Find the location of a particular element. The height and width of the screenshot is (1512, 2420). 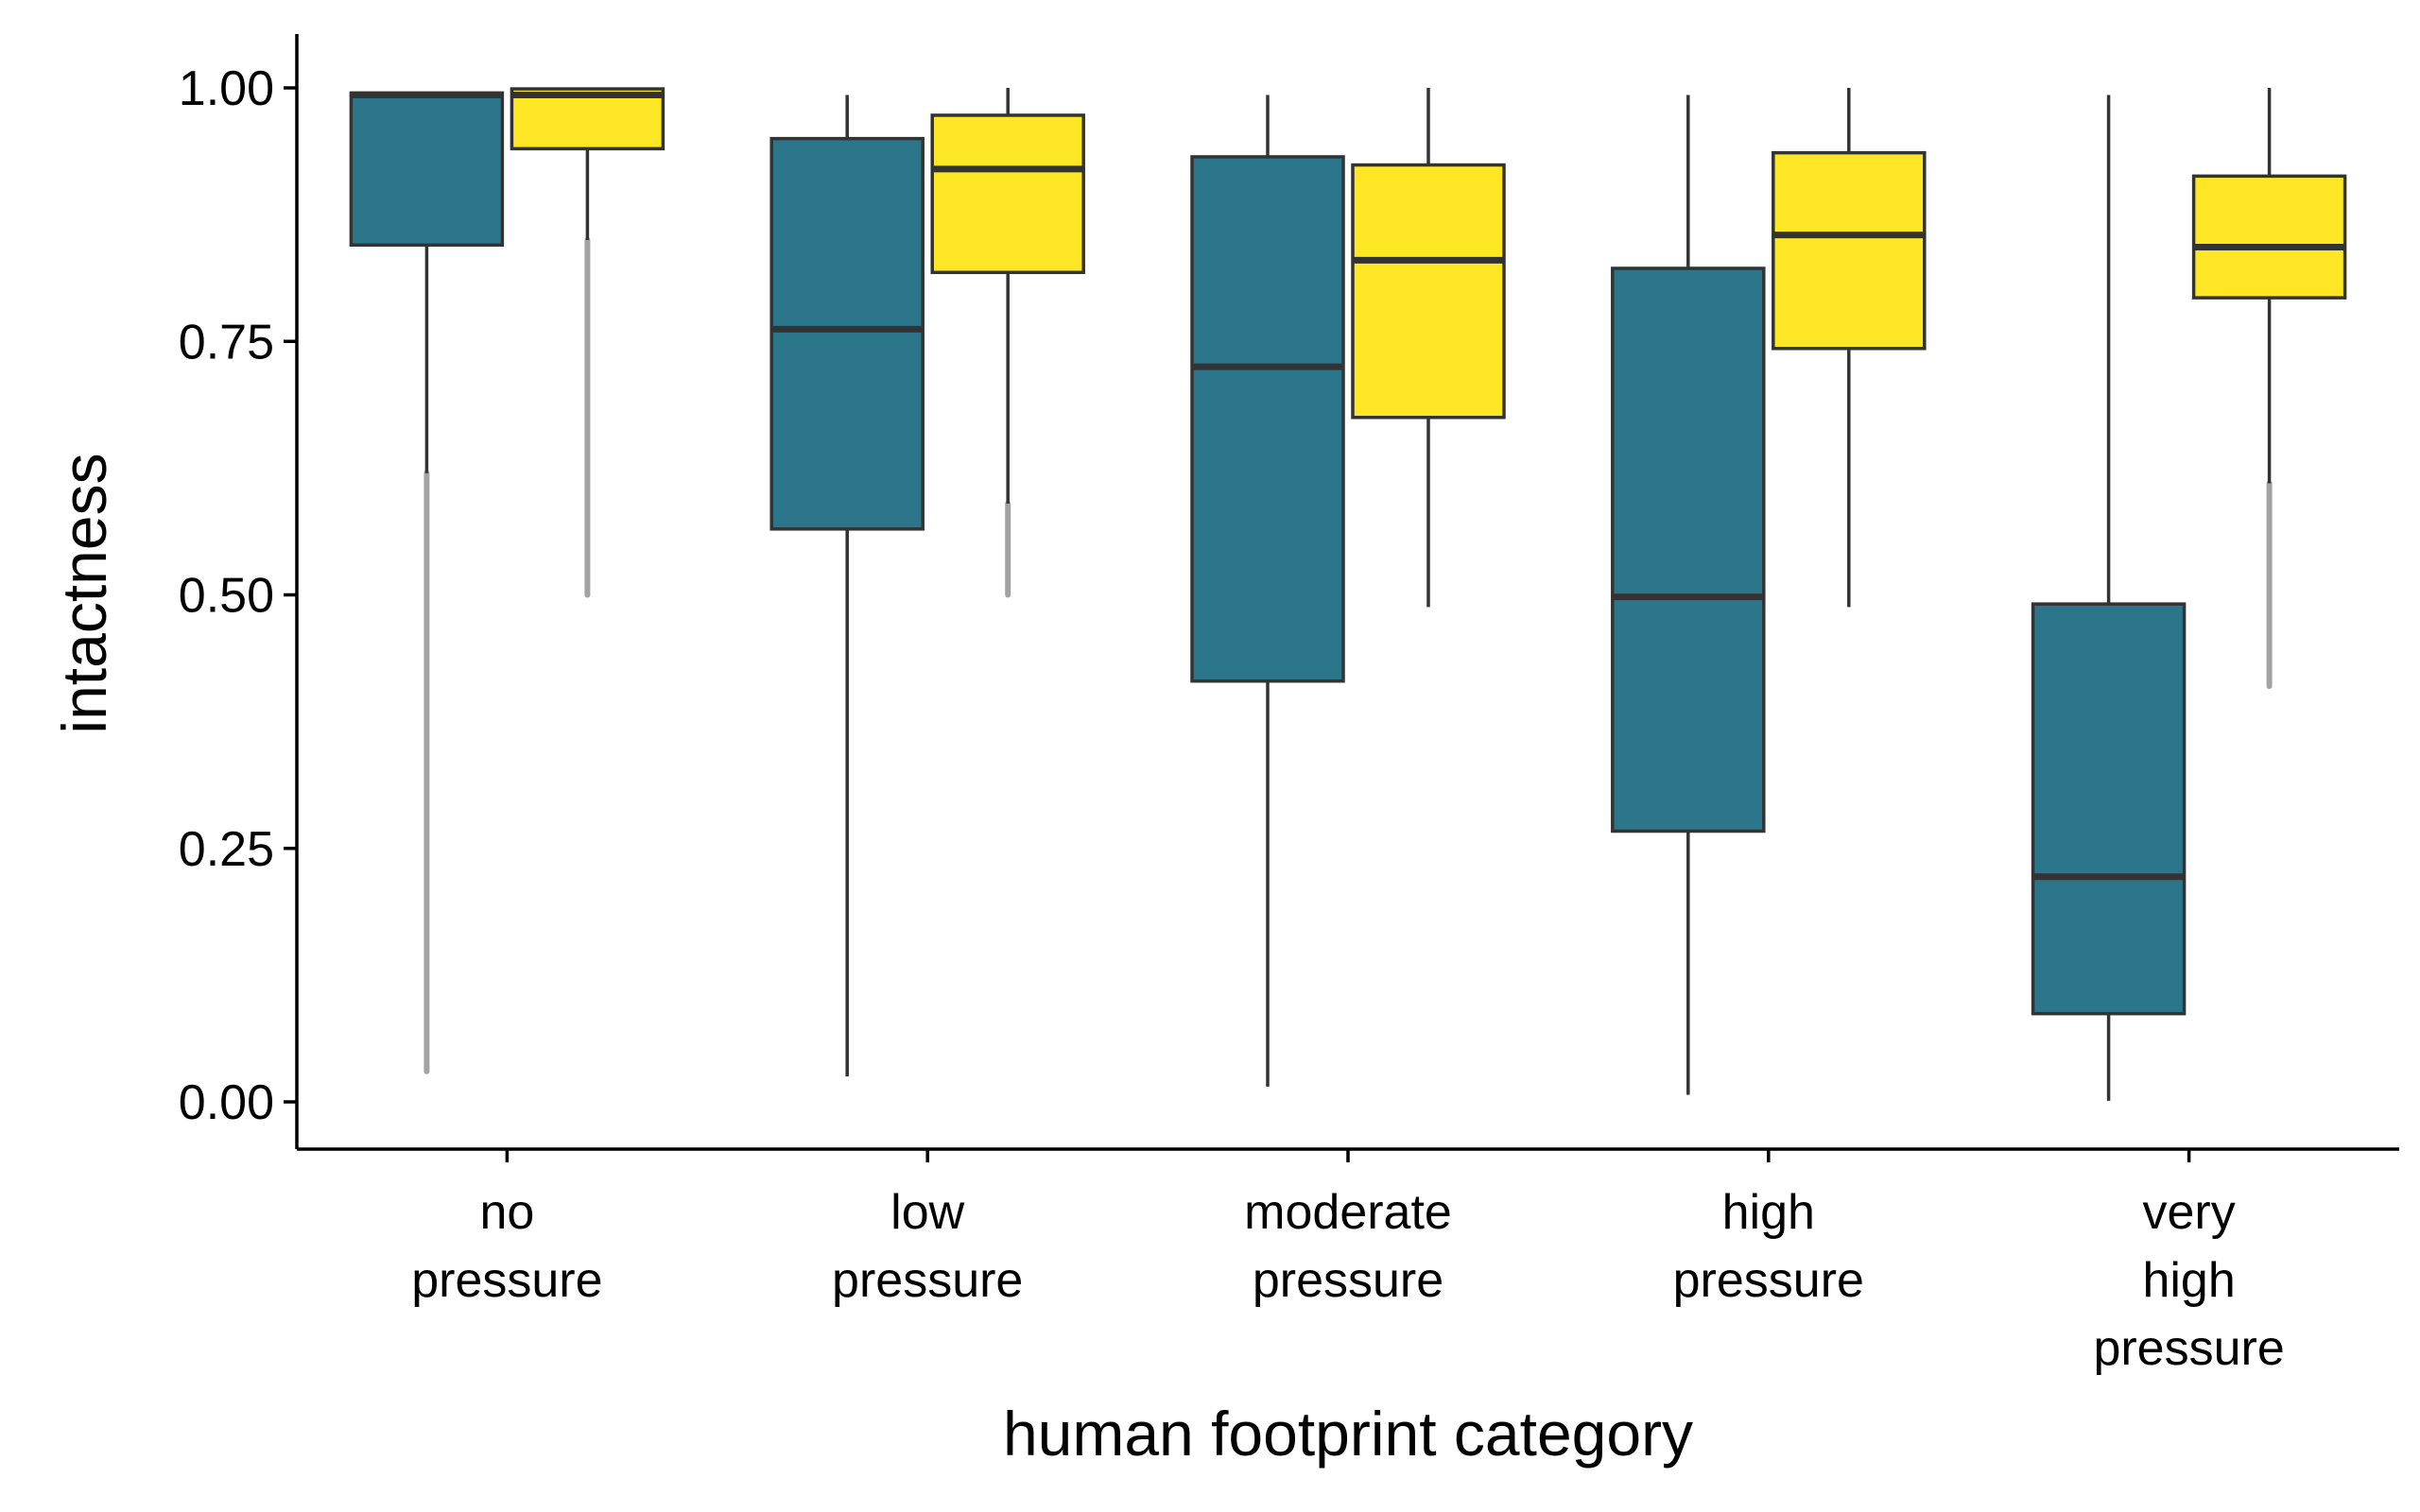

y-tick-label: 0.75 is located at coordinates (226, 342).